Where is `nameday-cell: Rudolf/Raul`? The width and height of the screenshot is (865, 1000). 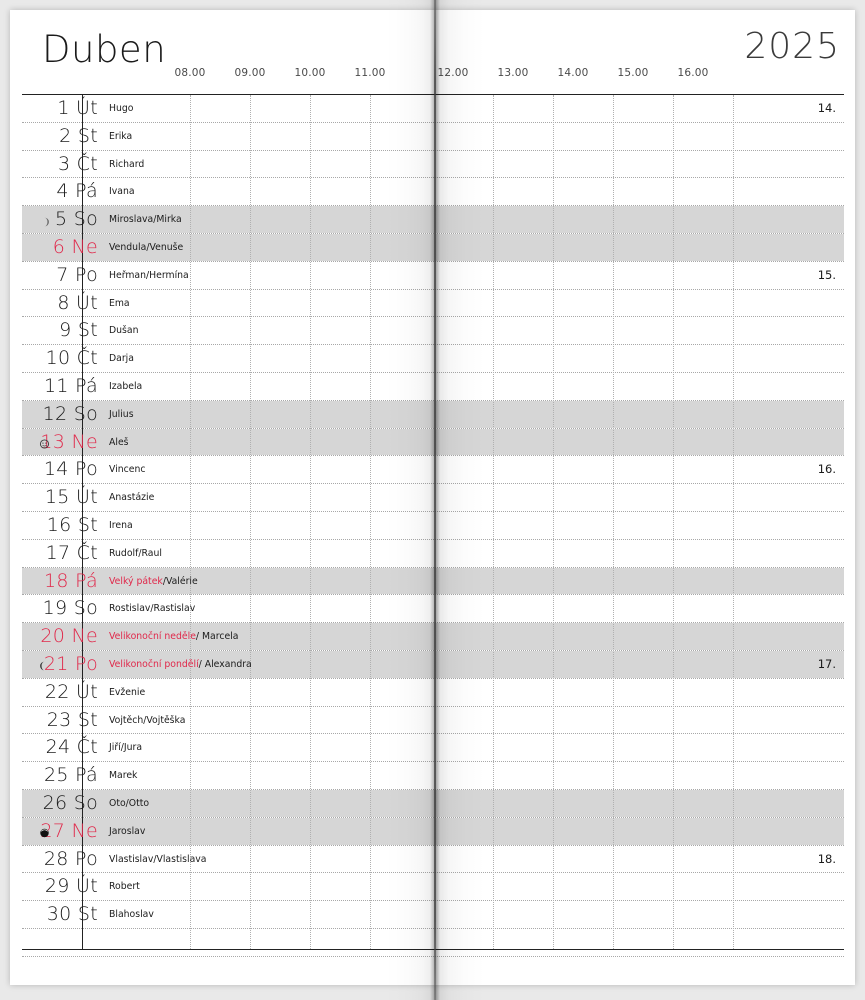 nameday-cell: Rudolf/Raul is located at coordinates (135, 553).